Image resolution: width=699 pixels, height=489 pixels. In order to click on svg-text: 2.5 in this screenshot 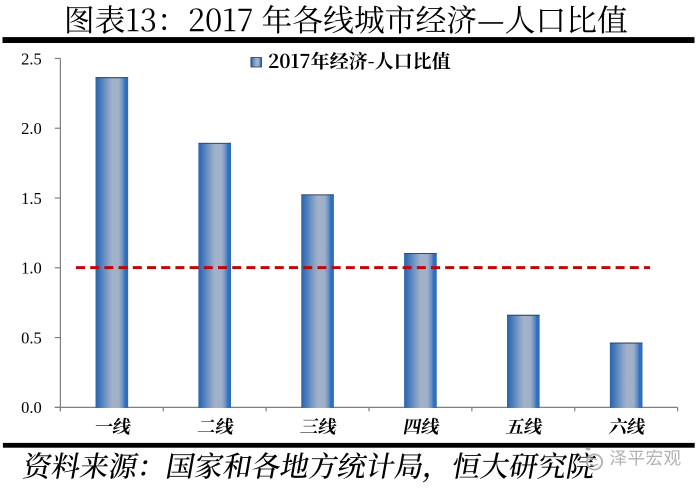, I will do `click(31, 58)`.